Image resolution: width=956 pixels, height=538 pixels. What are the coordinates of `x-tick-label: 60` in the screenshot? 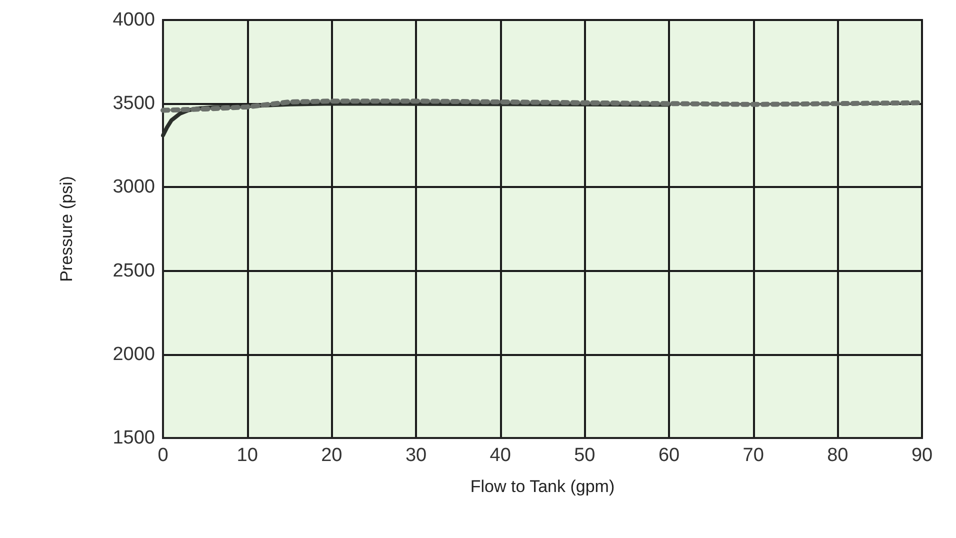 It's located at (669, 455).